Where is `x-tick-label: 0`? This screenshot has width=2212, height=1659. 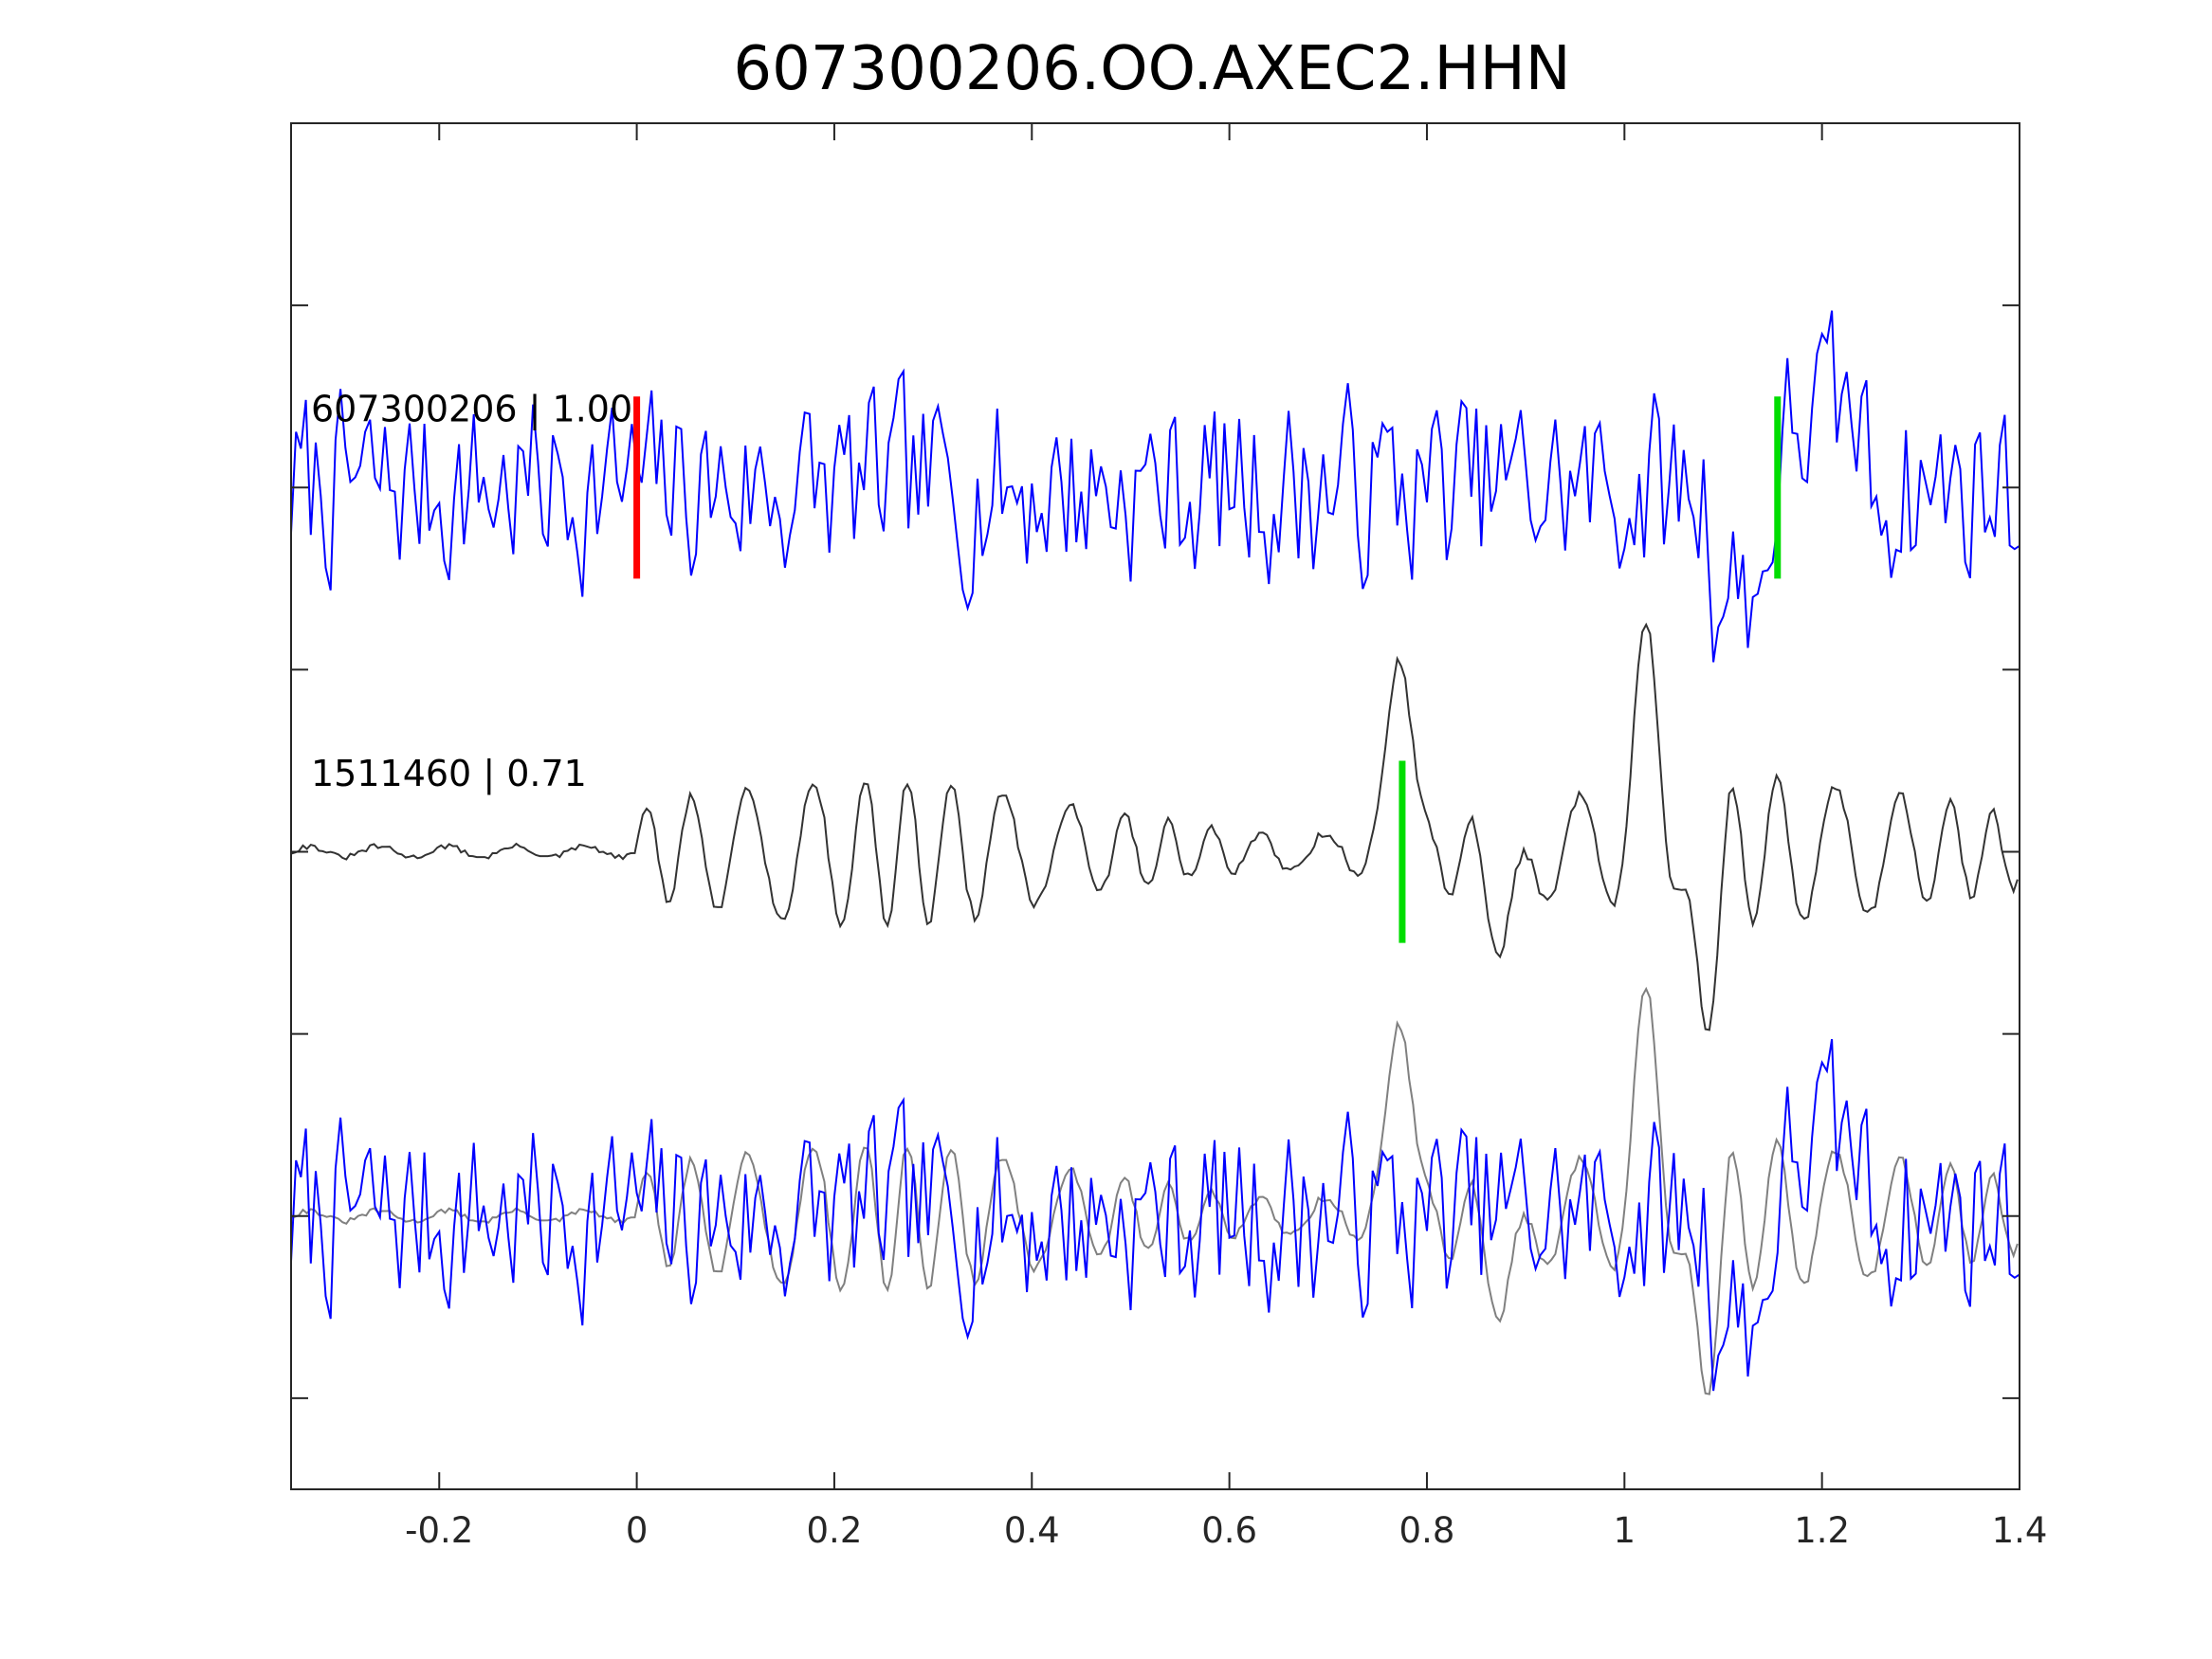 x-tick-label: 0 is located at coordinates (637, 1530).